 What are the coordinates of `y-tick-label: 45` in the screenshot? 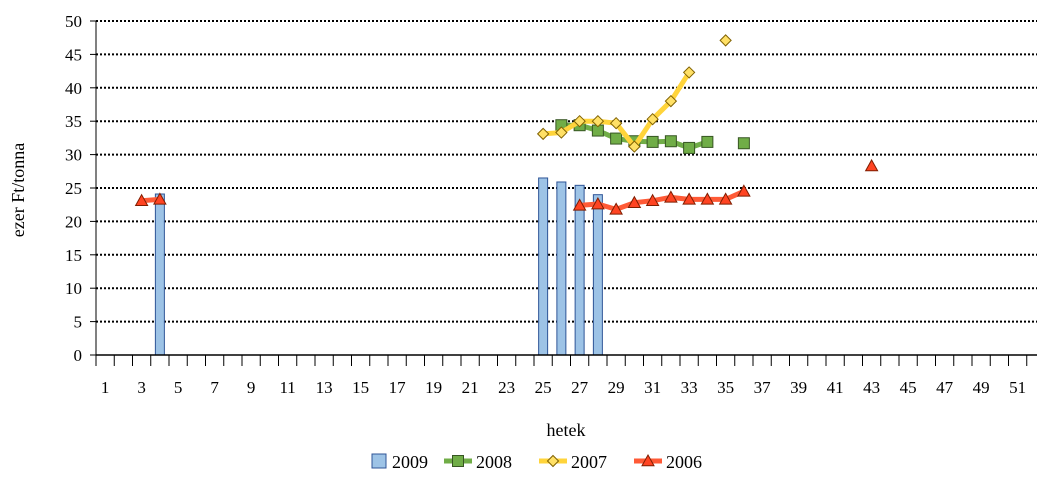 It's located at (73, 54).